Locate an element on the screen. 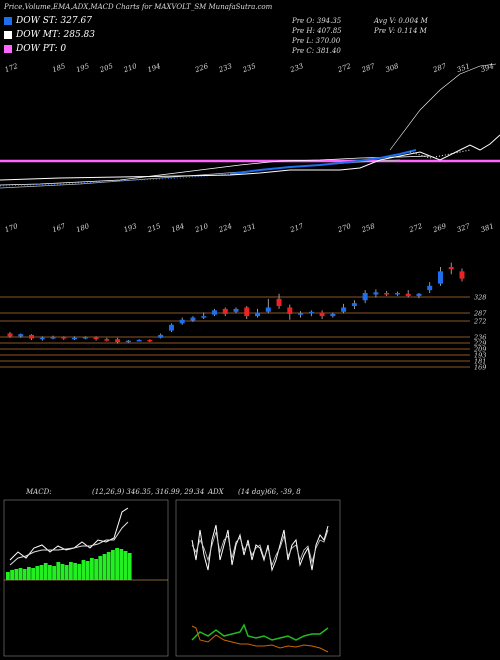  legend-item-dow-st: DOW ST: 327.67 is located at coordinates (48, 21).